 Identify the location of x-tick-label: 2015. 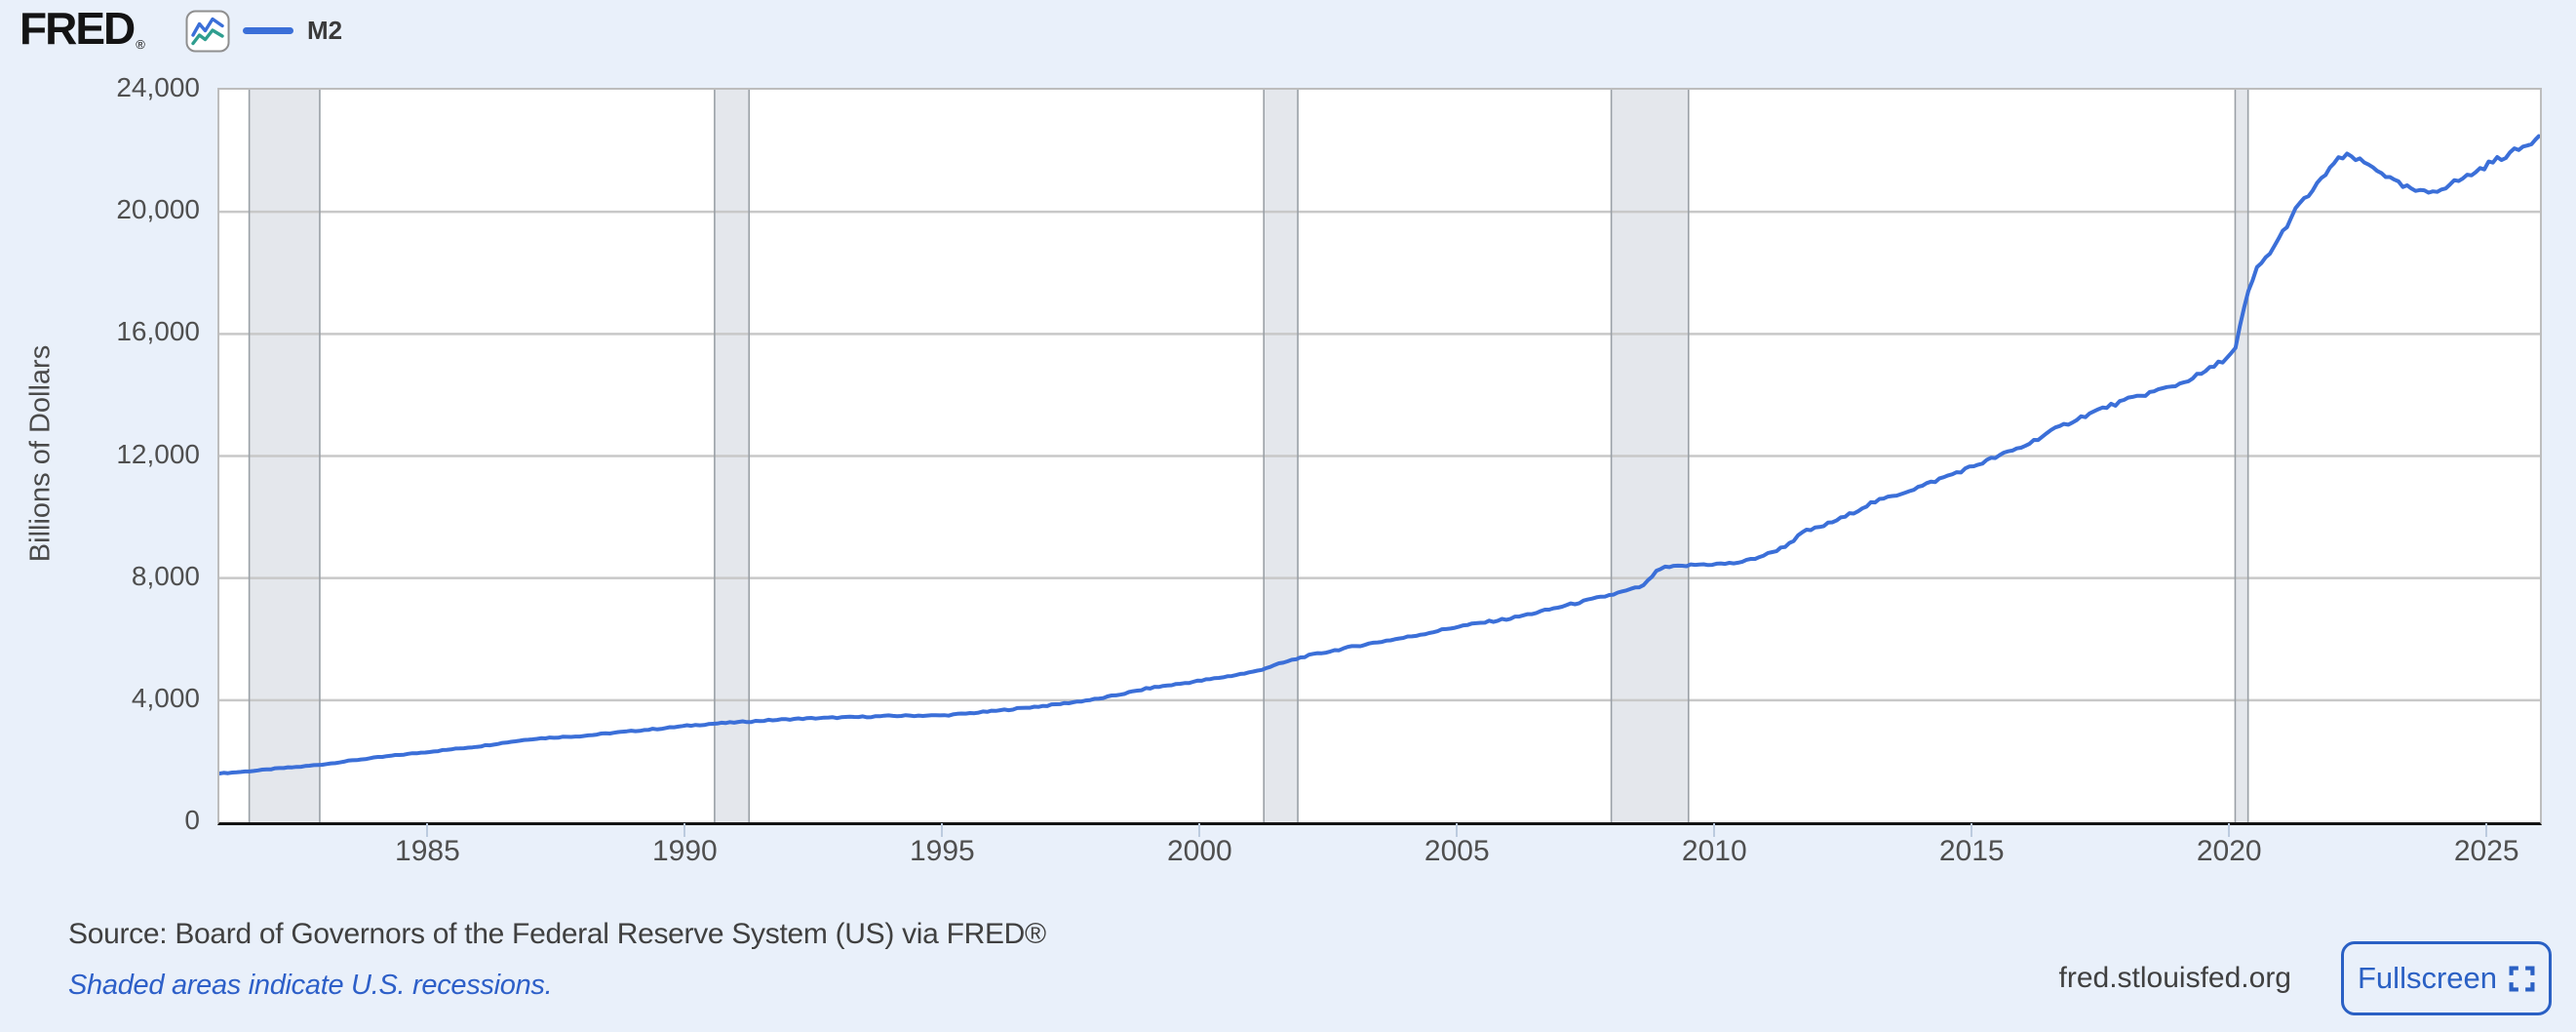
(1971, 851).